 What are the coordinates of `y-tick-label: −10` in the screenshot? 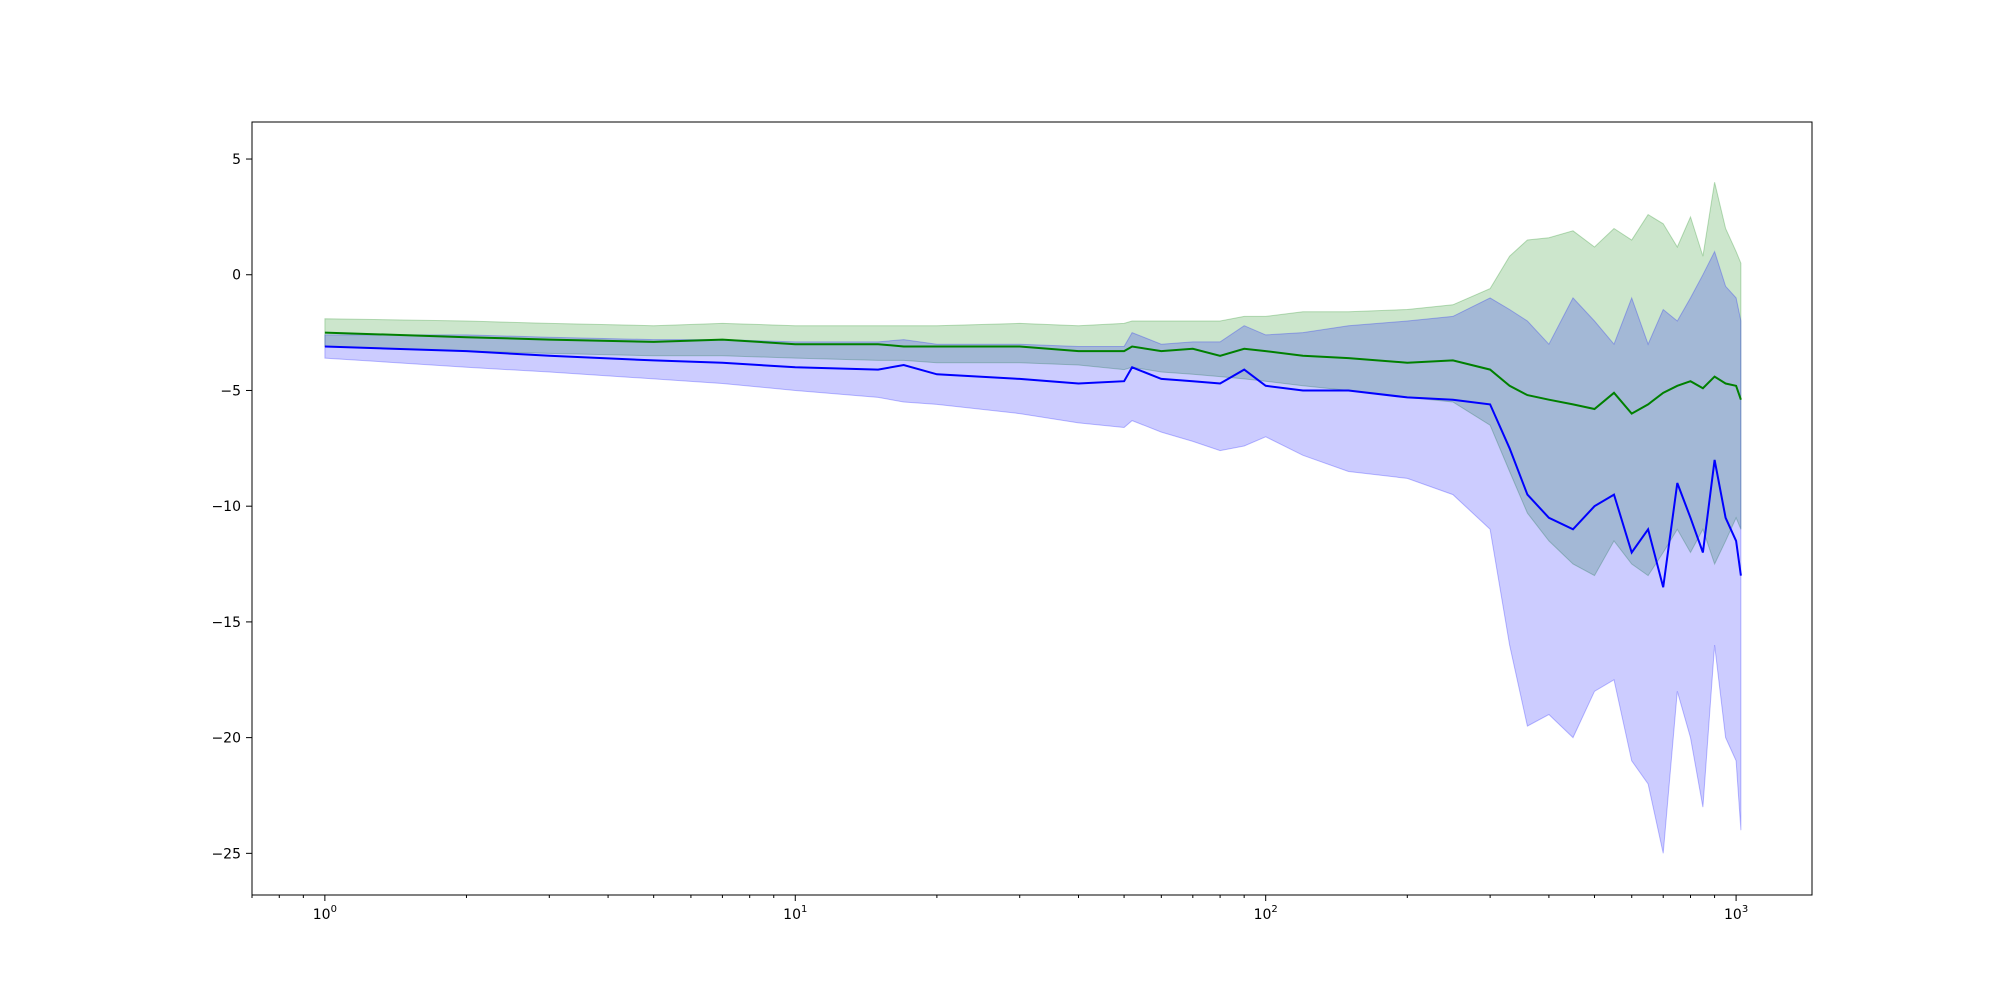 It's located at (226, 507).